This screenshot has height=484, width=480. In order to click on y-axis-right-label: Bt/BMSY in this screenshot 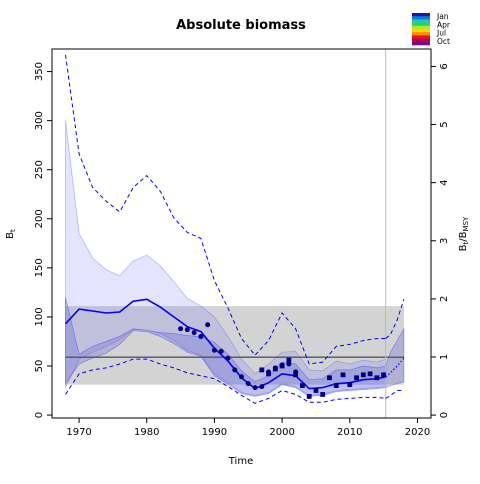, I will do `click(464, 233)`.